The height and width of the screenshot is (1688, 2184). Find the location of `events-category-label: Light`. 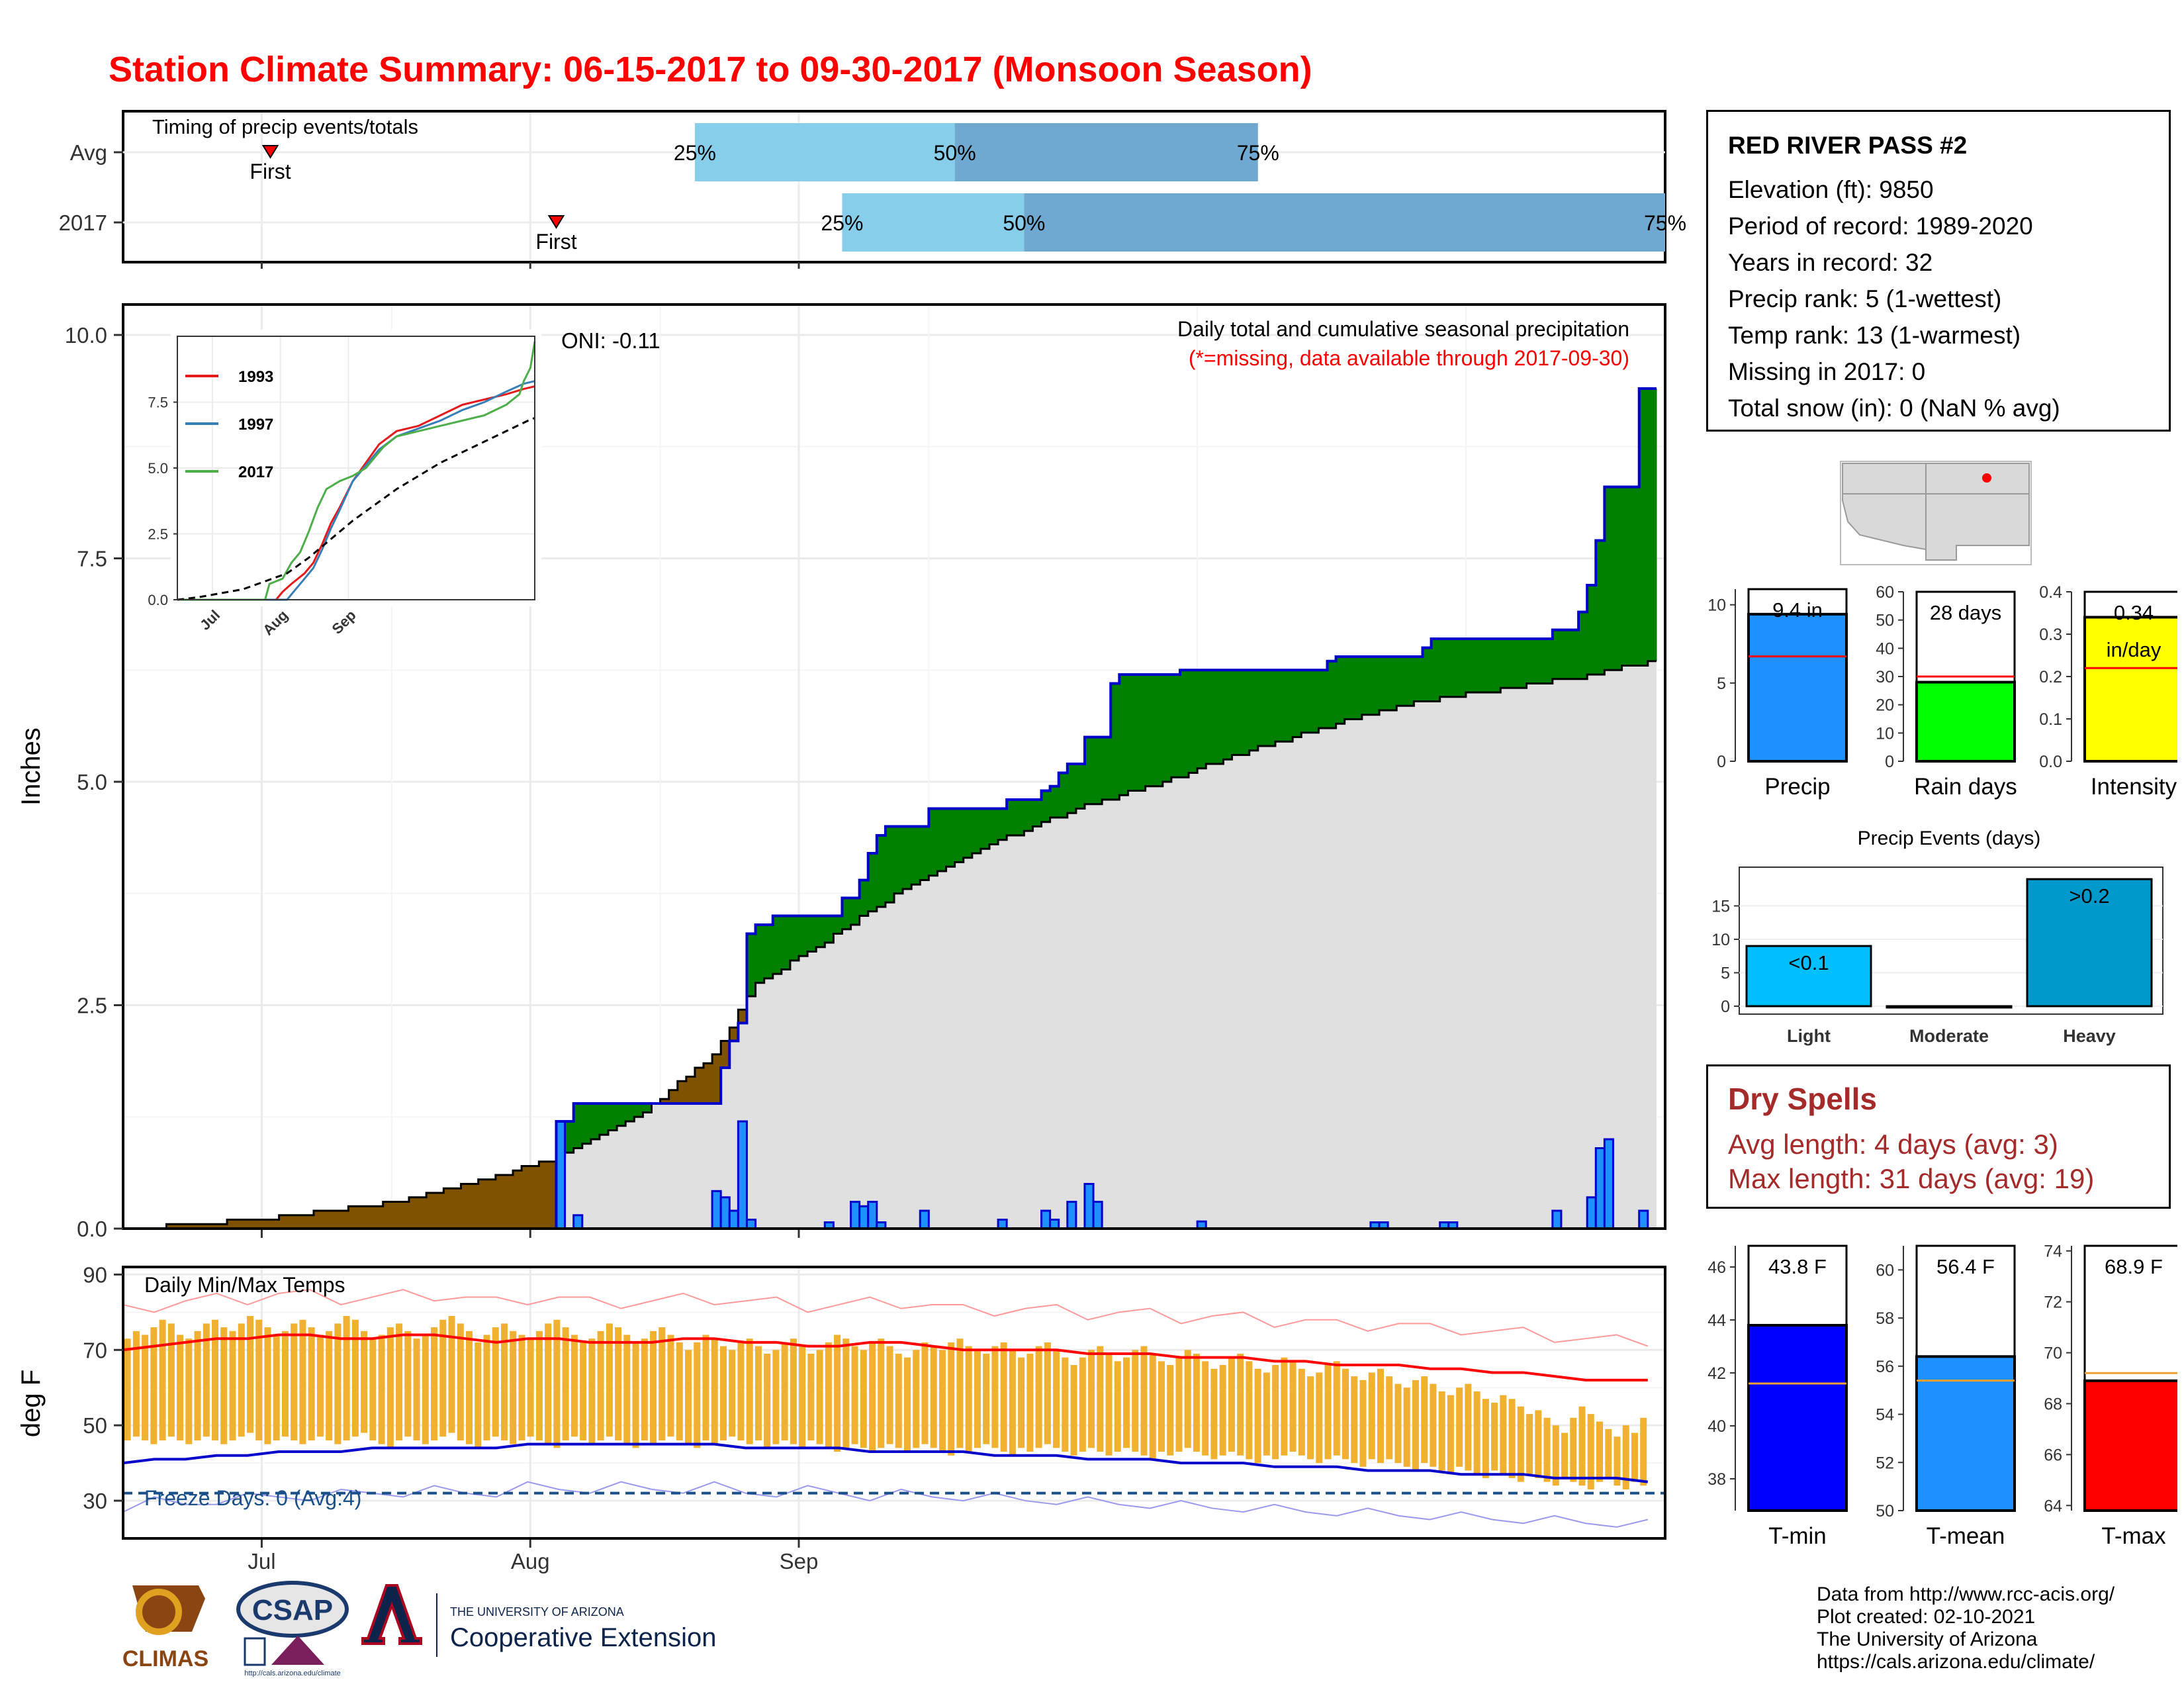

events-category-label: Light is located at coordinates (1809, 1036).